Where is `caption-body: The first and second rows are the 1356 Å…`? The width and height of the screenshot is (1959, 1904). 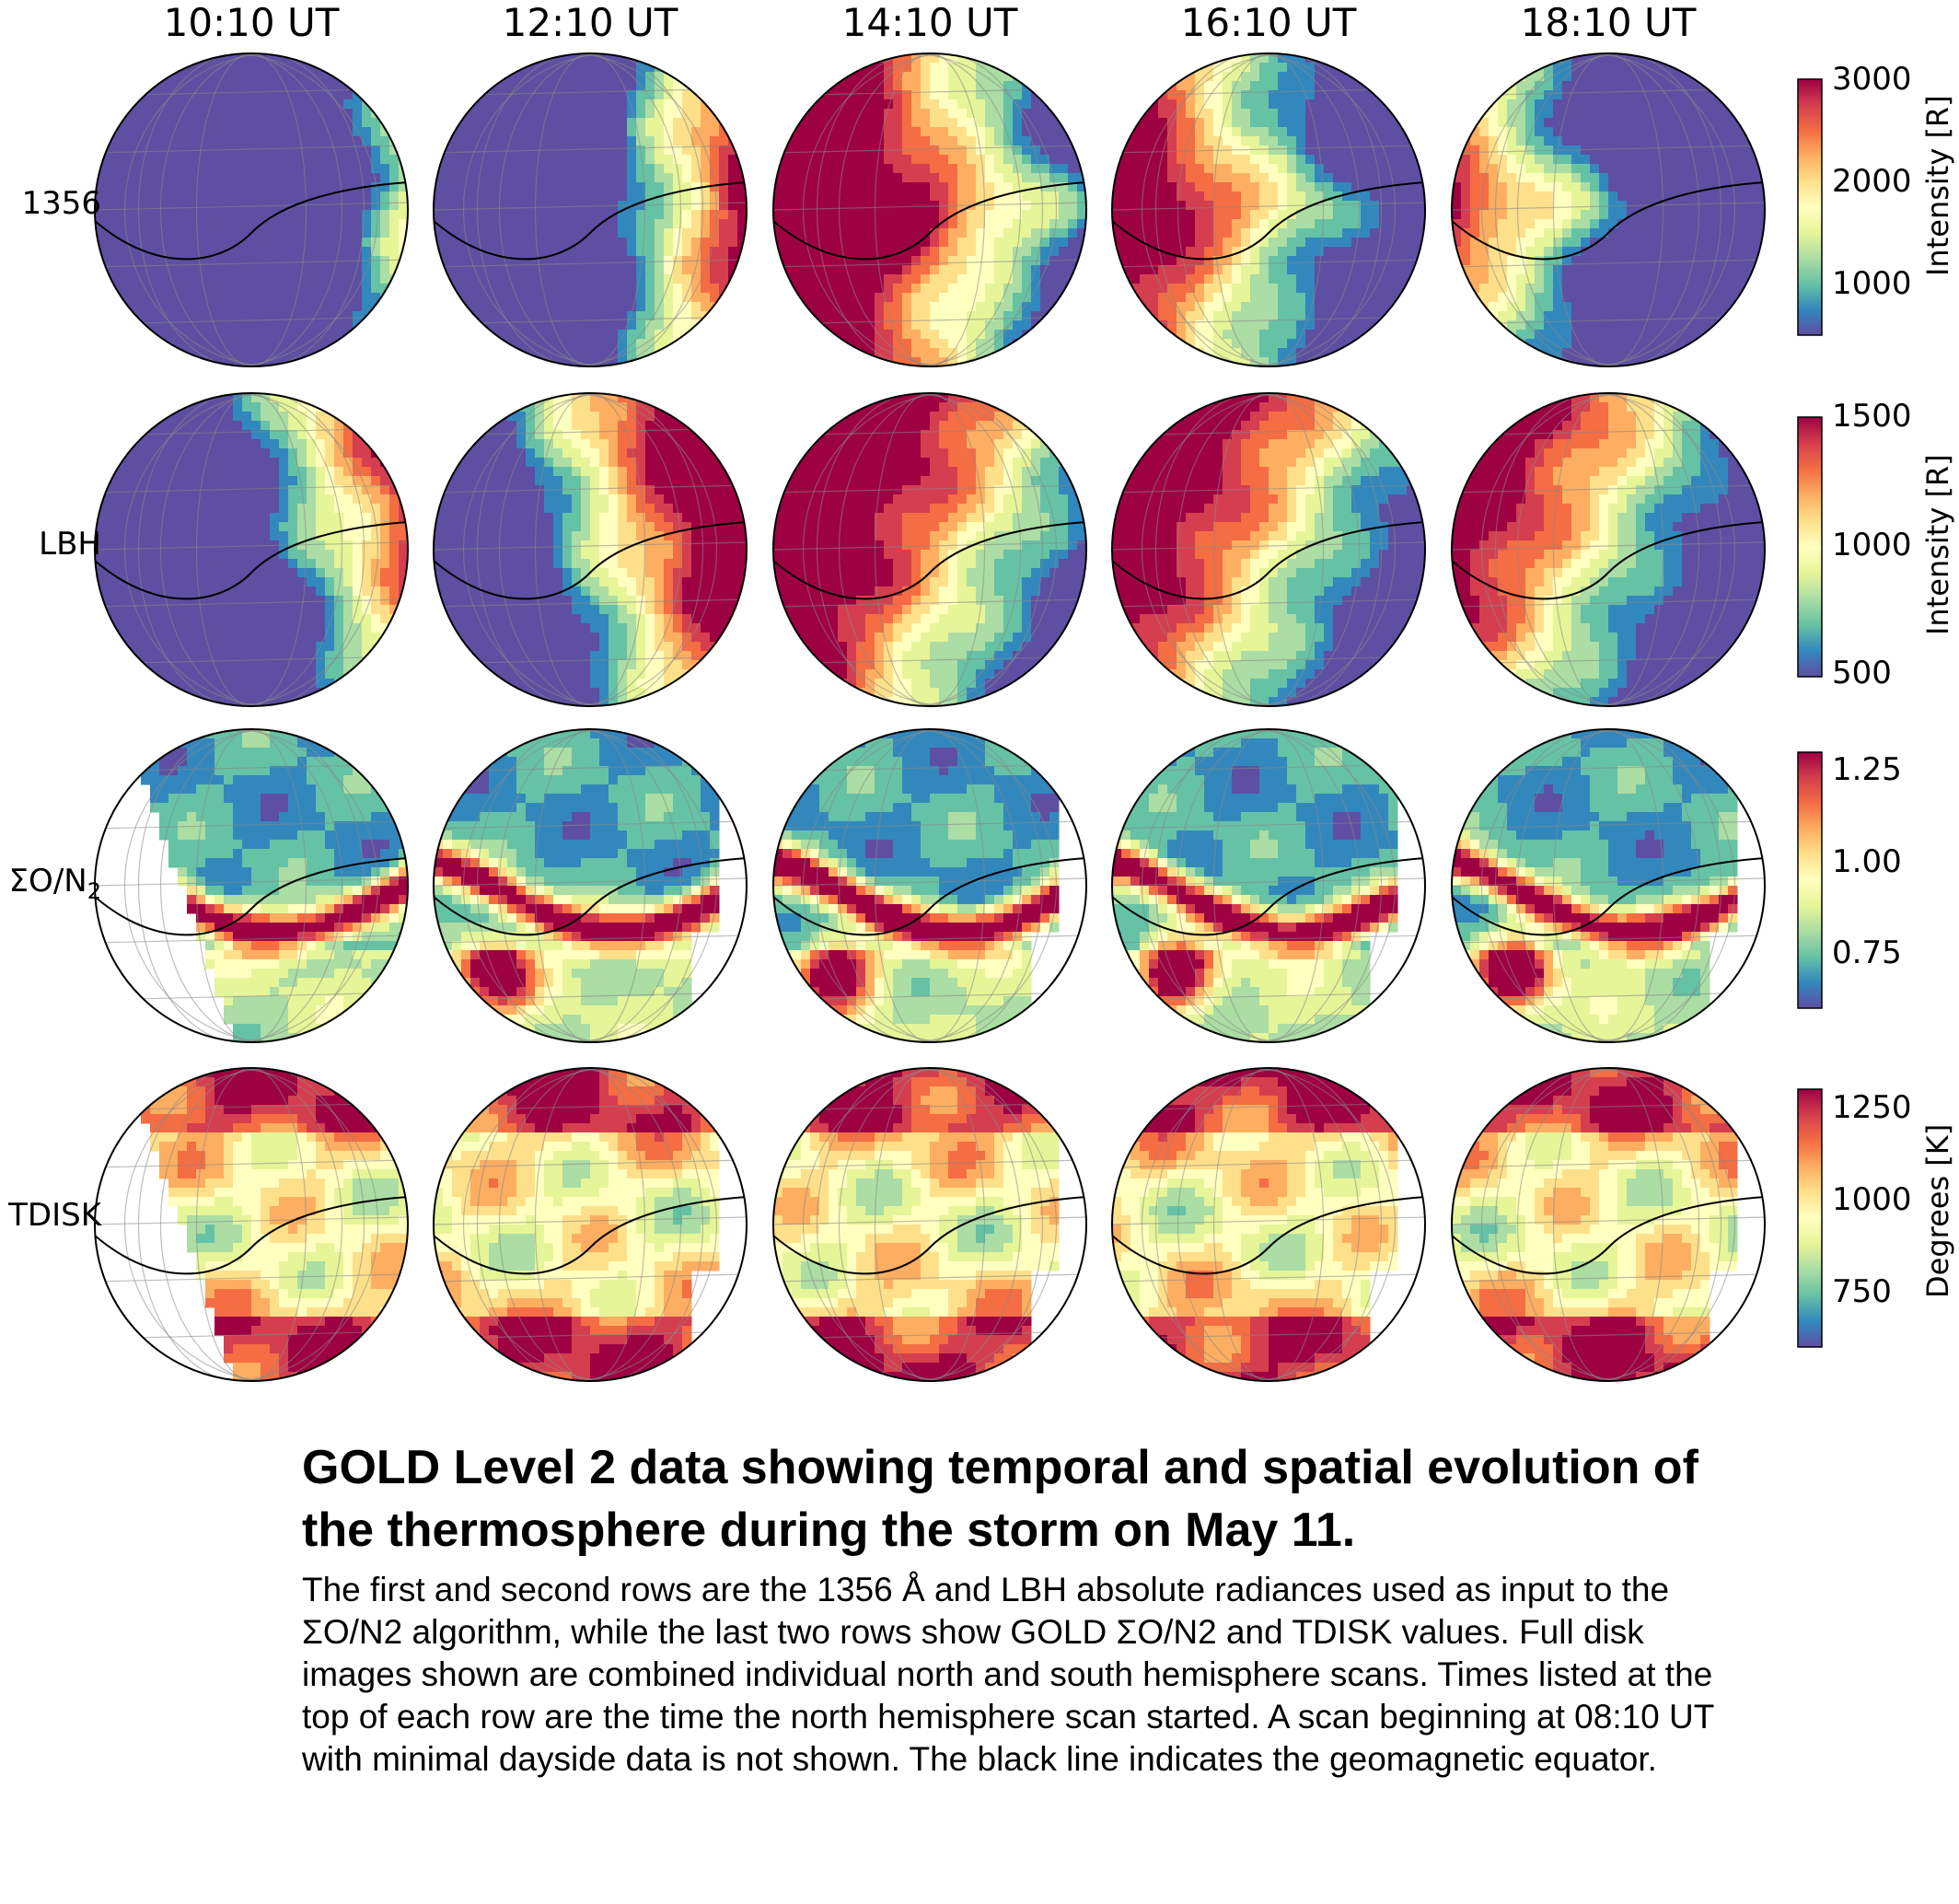
caption-body: The first and second rows are the 1356 Å… is located at coordinates (1008, 1674).